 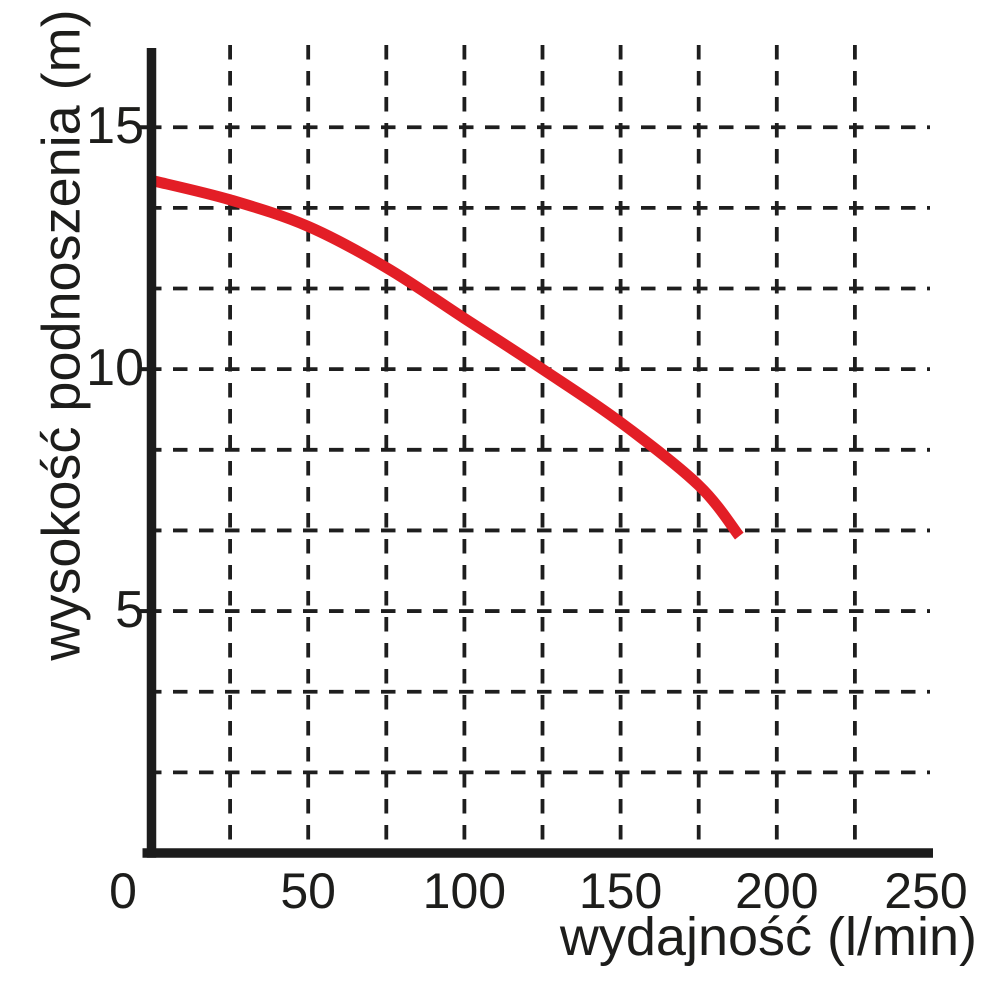 What do you see at coordinates (620, 891) in the screenshot?
I see `x-tick-label: 150` at bounding box center [620, 891].